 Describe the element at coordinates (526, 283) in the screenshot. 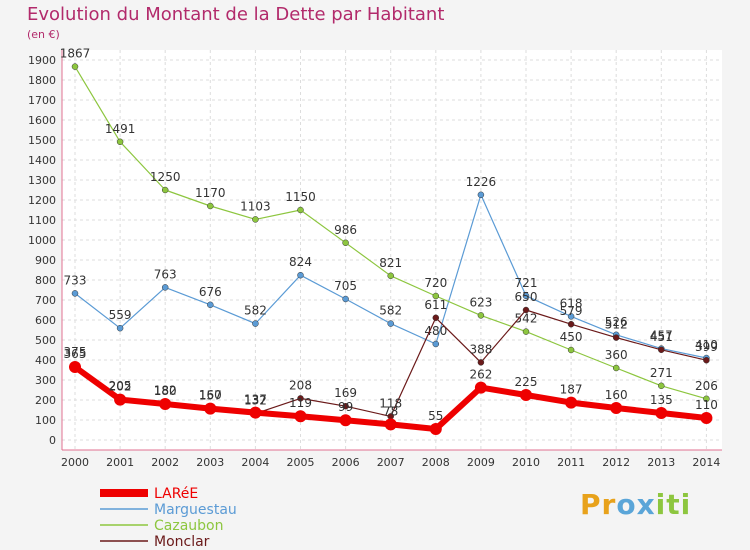

I see `data-label: 721` at that location.